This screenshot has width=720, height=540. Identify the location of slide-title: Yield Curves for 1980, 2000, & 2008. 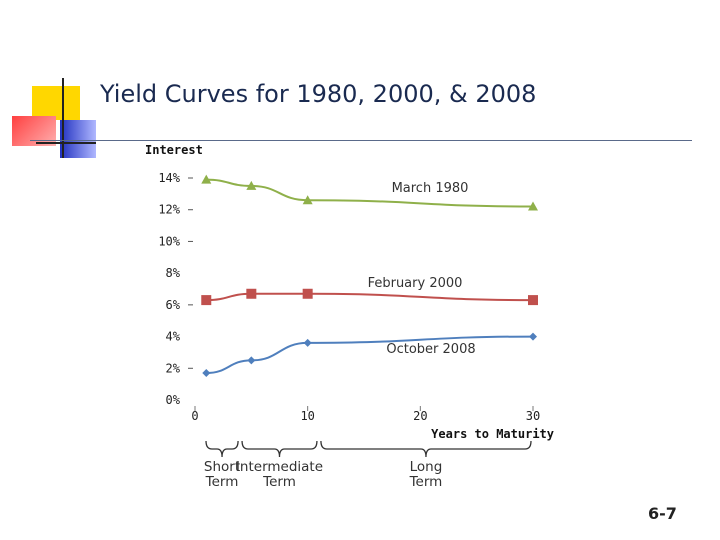
(318, 94).